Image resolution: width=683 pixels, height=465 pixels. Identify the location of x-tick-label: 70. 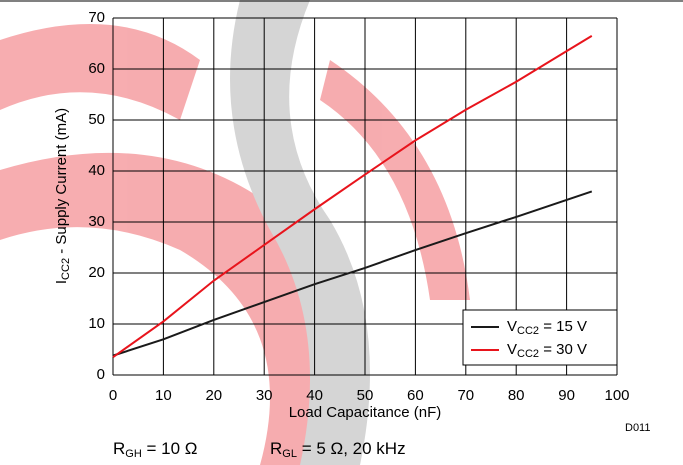
(465, 395).